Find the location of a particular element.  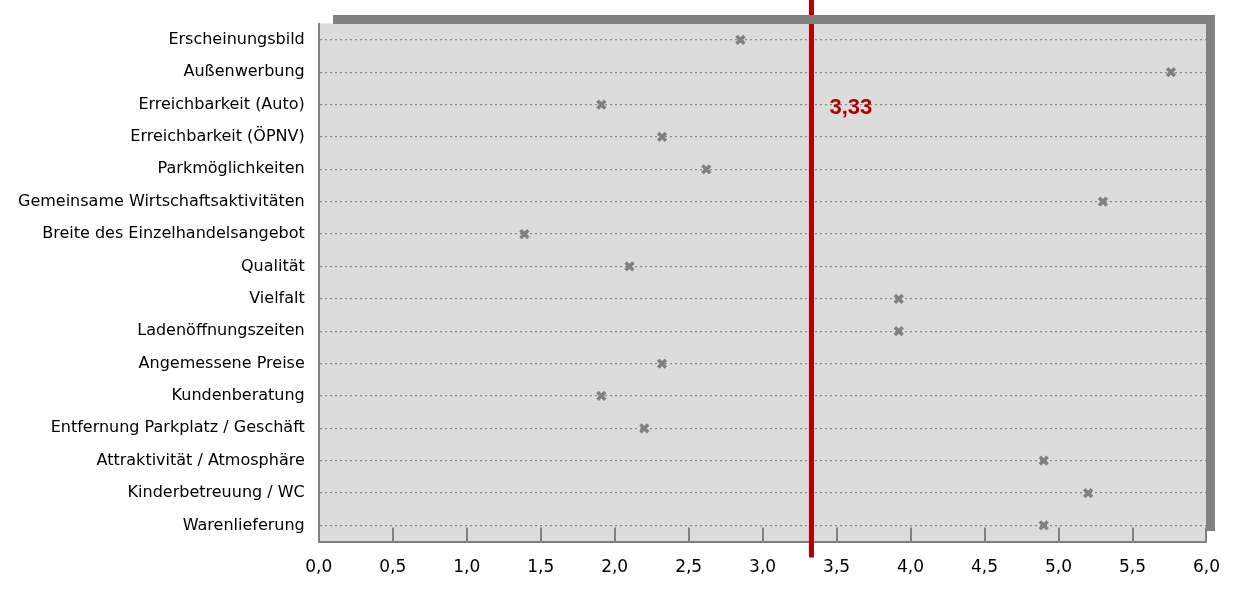

y-tick-label: Ladenöffnungszeiten is located at coordinates (221, 330).